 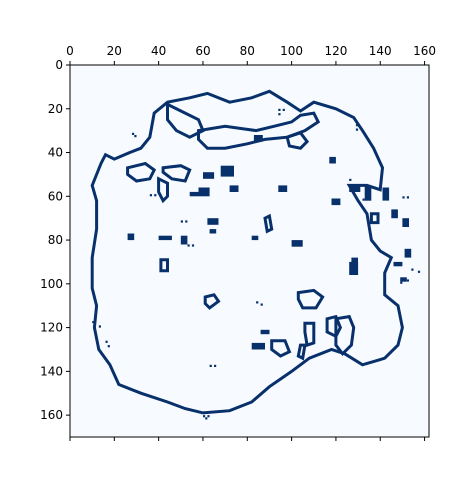 What do you see at coordinates (55, 196) in the screenshot?
I see `y-tick-label: 60` at bounding box center [55, 196].